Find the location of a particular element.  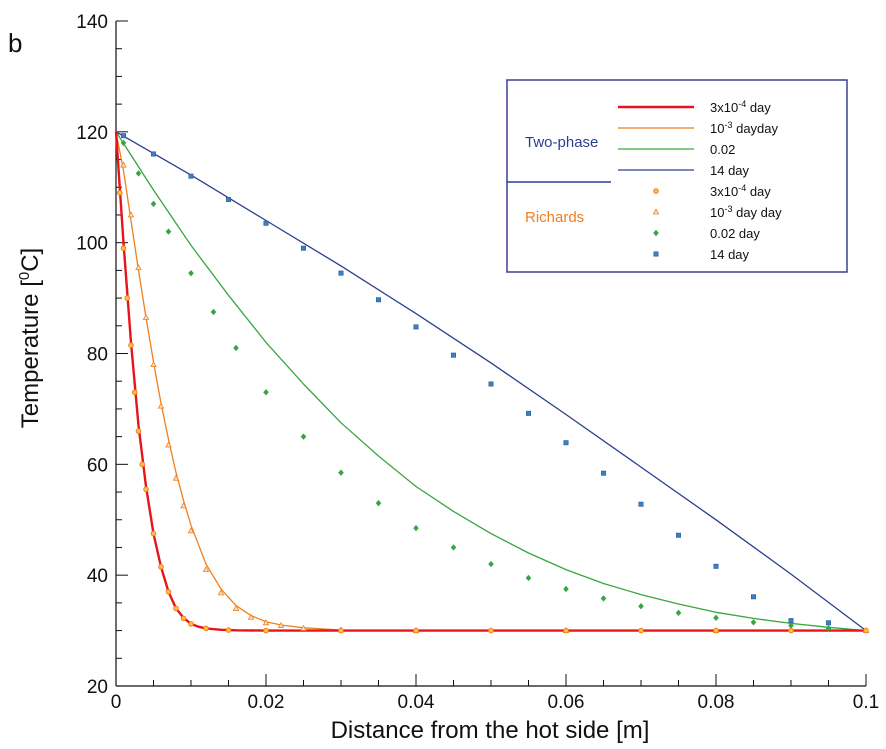

y-tick-label: 100 is located at coordinates (92, 244).